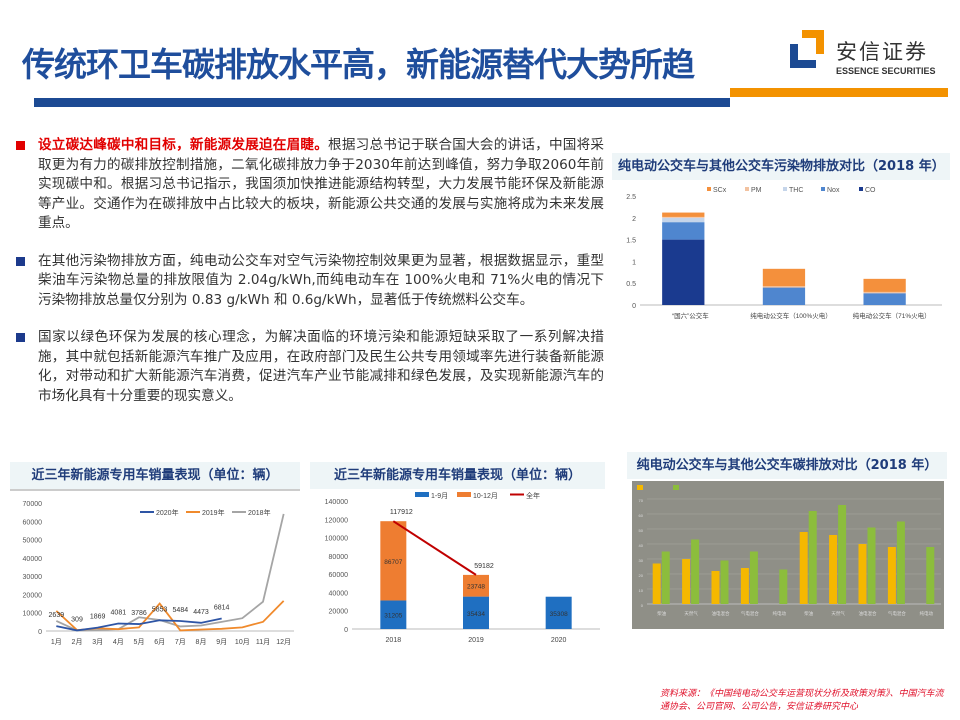 This screenshot has width=960, height=720. I want to click on x-tick-label: 纯电动, so click(780, 613).